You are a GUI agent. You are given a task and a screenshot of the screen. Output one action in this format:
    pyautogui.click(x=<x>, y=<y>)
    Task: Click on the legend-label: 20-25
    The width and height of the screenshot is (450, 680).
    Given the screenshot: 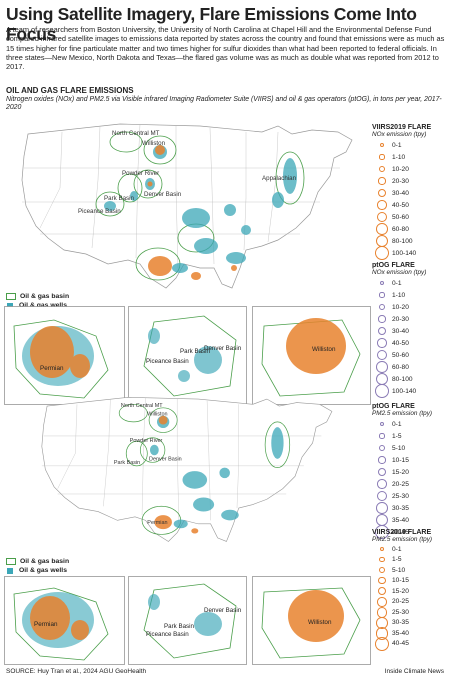 What is the action you would take?
    pyautogui.click(x=400, y=602)
    